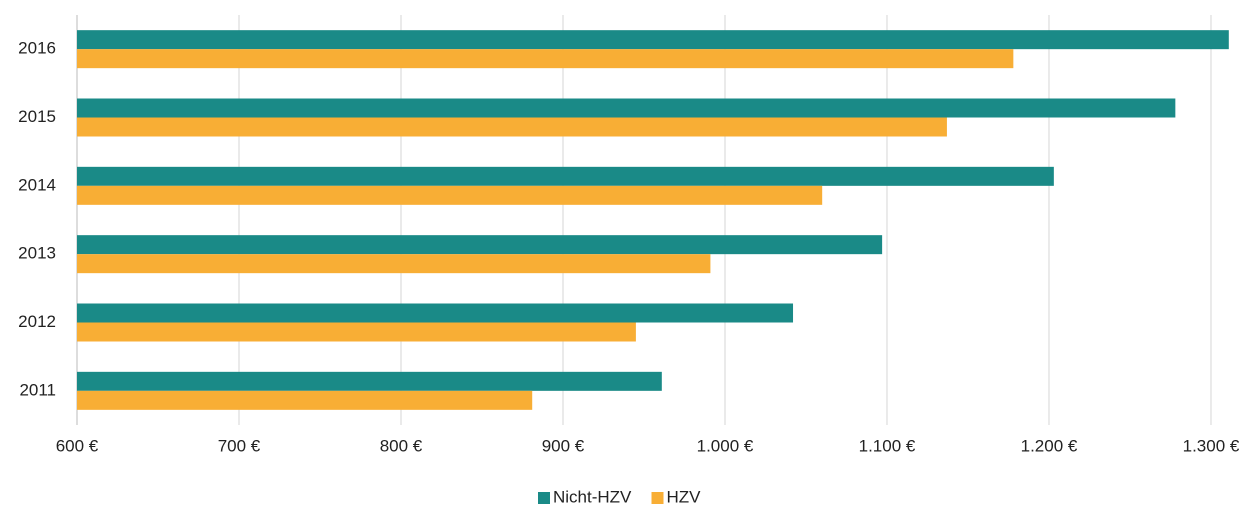  What do you see at coordinates (37, 321) in the screenshot?
I see `y-tick-label: 2012` at bounding box center [37, 321].